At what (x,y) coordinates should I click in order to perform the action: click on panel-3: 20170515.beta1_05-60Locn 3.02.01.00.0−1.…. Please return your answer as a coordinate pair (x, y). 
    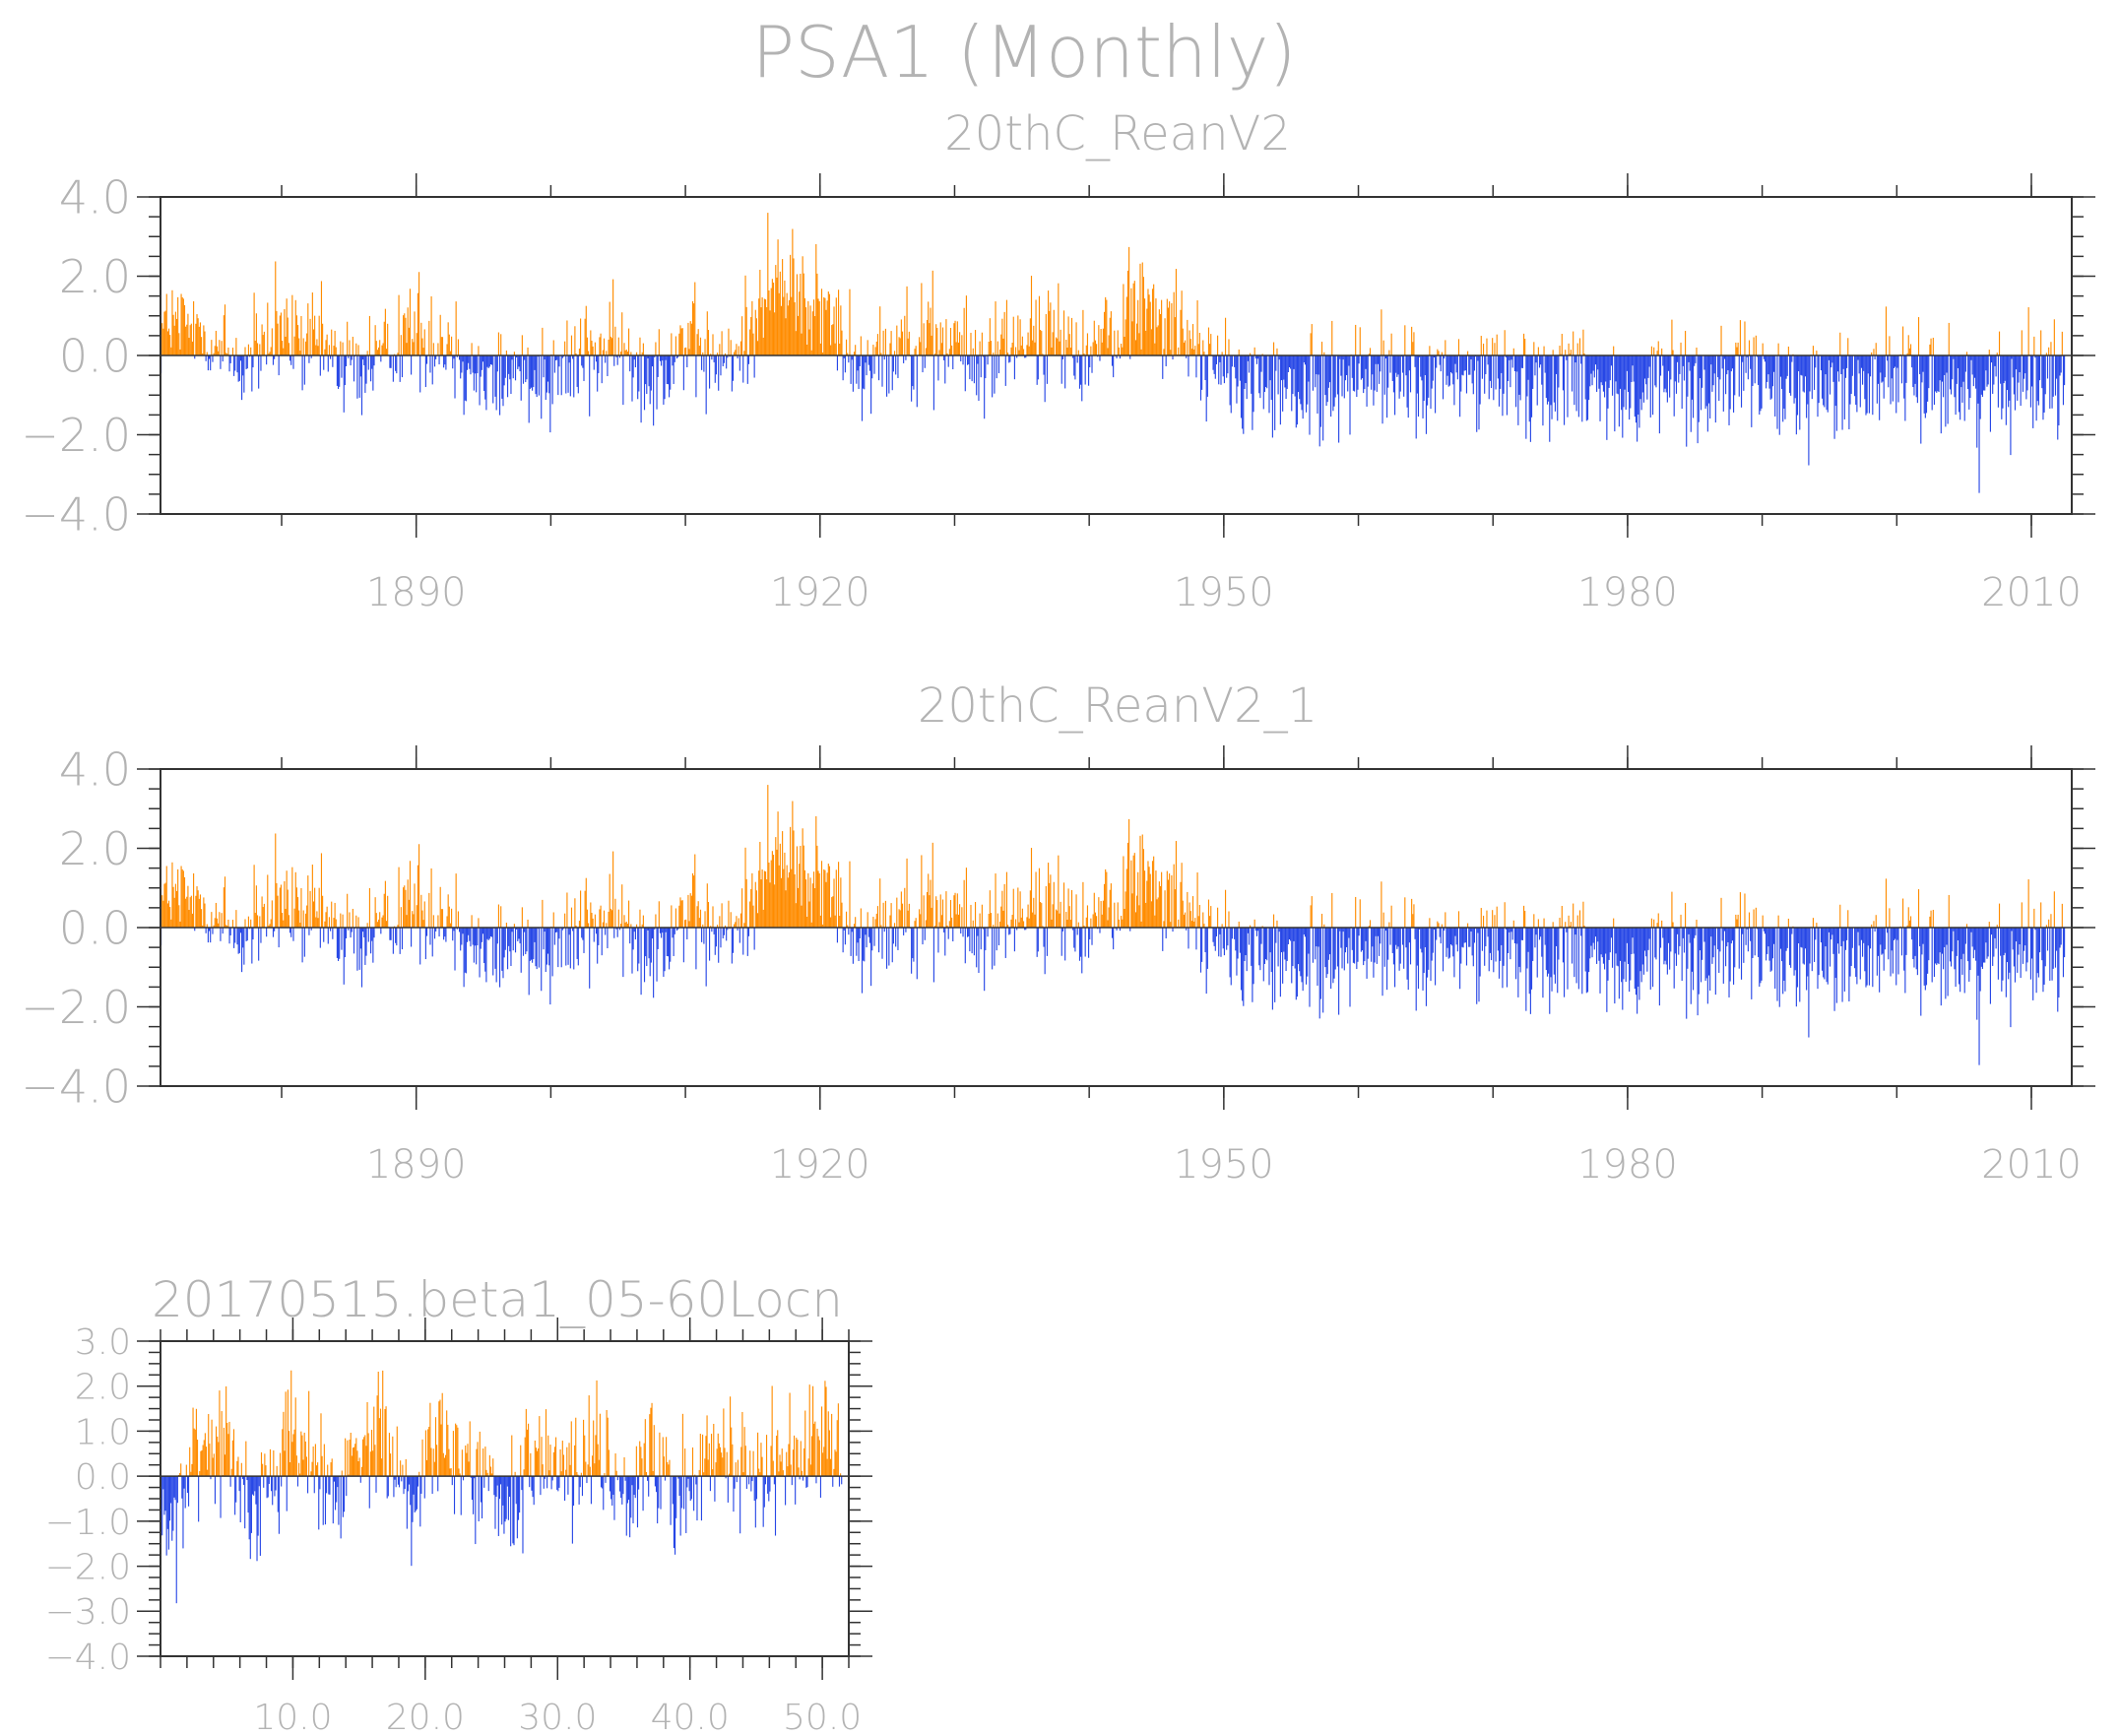
    Looking at the image, I should click on (459, 1504).